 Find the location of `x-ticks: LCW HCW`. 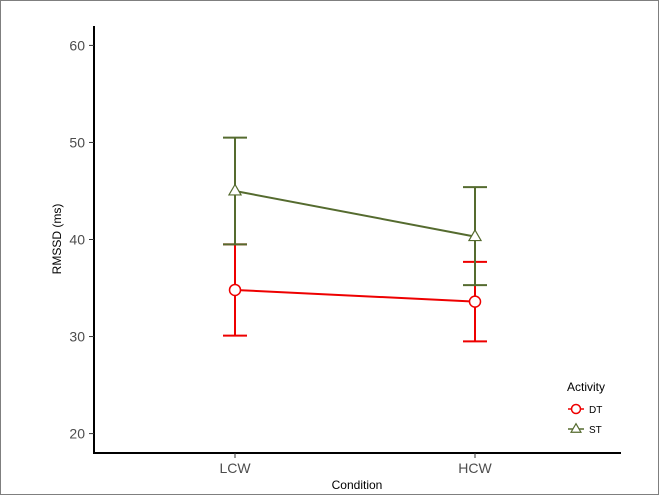

x-ticks: LCW HCW is located at coordinates (356, 464).